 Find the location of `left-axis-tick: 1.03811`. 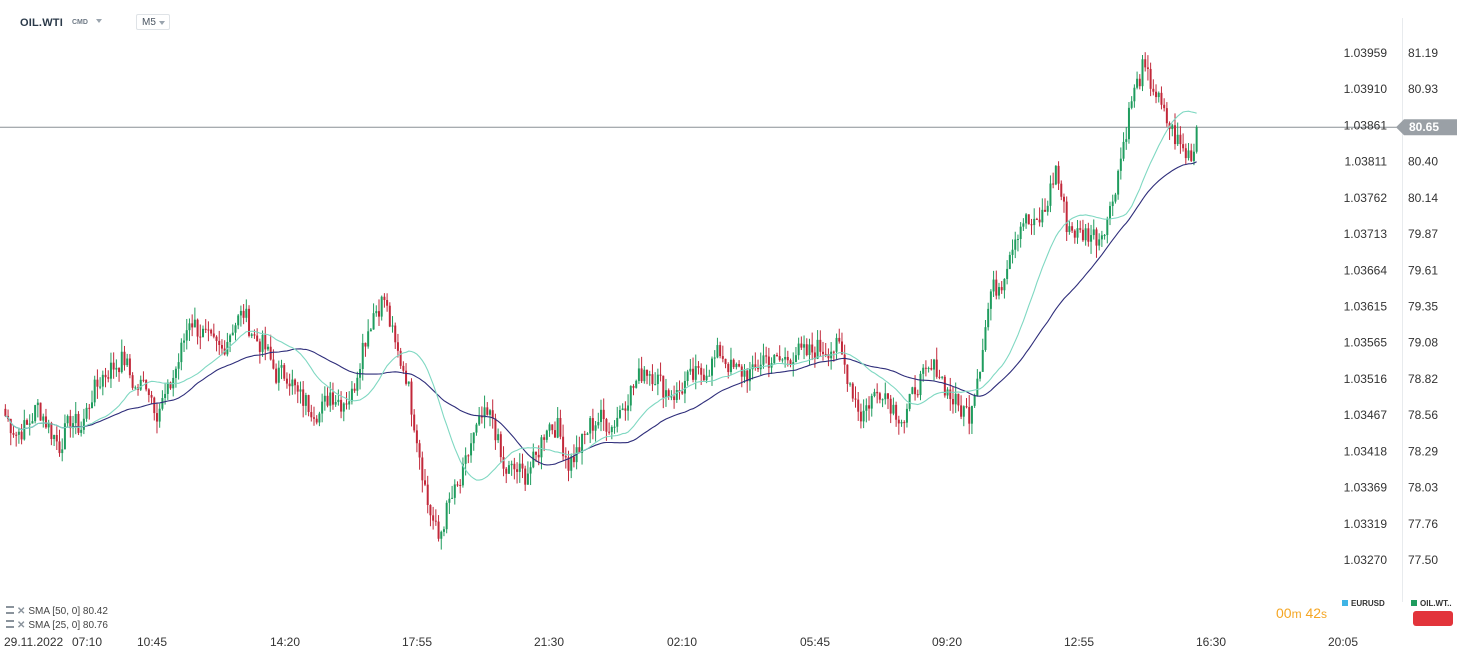

left-axis-tick: 1.03811 is located at coordinates (1366, 162).